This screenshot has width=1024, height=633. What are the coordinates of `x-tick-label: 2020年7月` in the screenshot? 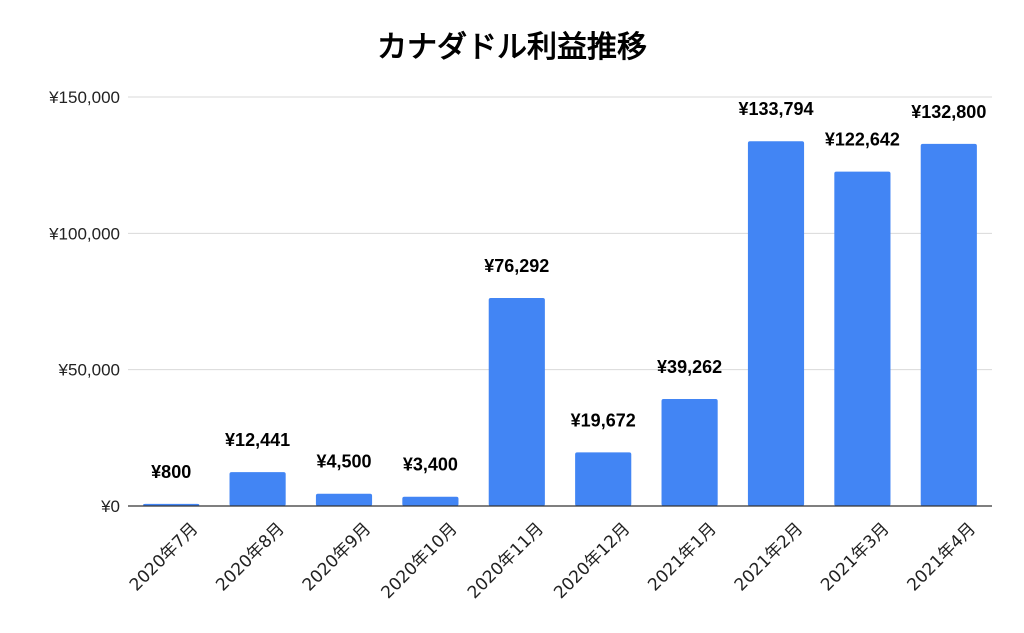 It's located at (164, 557).